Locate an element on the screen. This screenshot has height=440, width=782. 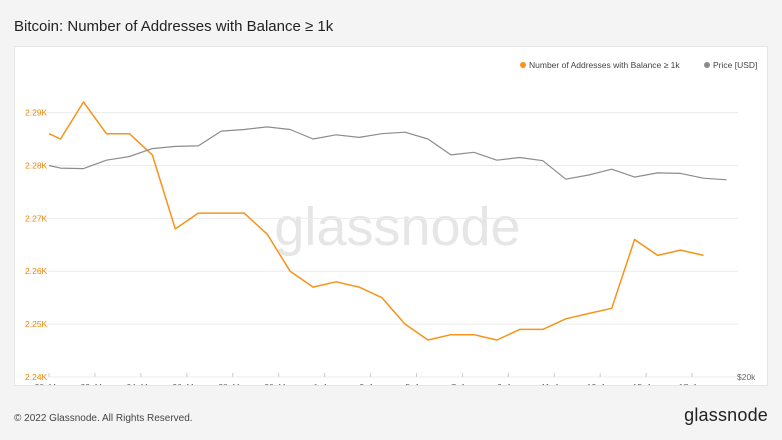
y-tick-label: 2.26K is located at coordinates (36, 271).